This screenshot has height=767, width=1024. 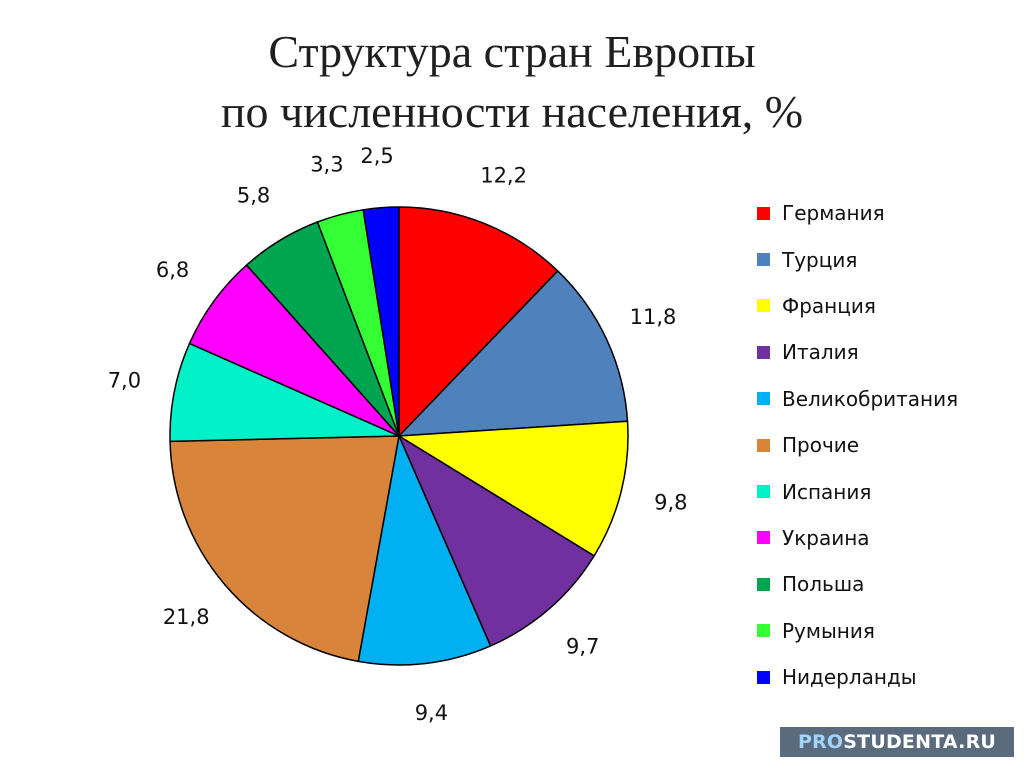 I want to click on legend-item-нидерланды: Нидерланды, so click(x=857, y=677).